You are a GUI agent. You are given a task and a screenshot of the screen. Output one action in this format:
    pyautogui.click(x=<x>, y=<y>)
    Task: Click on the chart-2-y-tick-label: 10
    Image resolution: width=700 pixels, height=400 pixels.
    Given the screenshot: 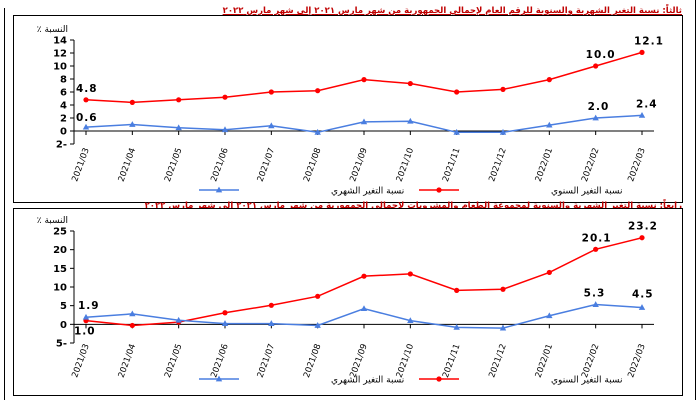 What is the action you would take?
    pyautogui.click(x=60, y=288)
    